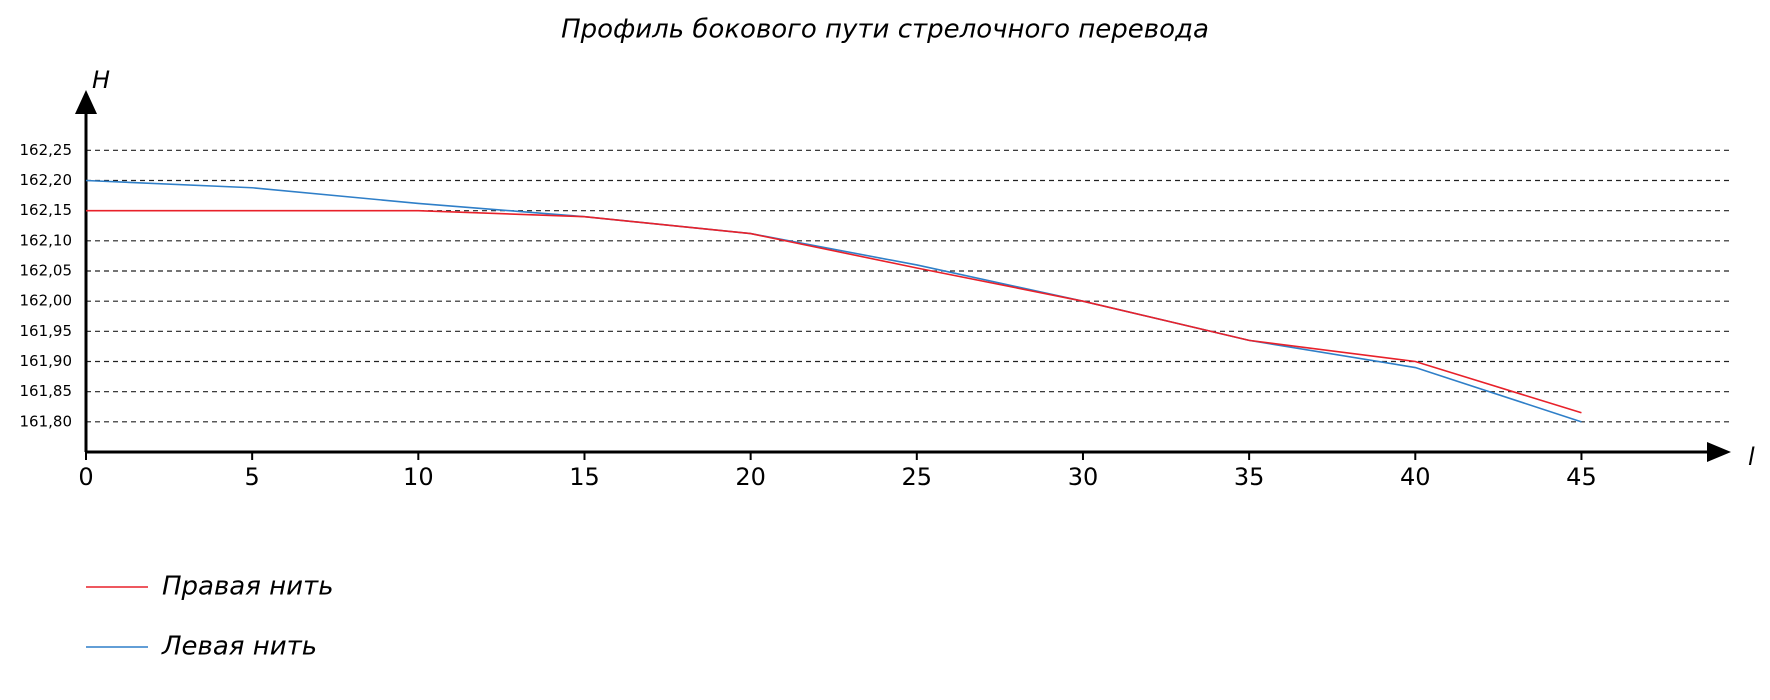 The image size is (1770, 700). What do you see at coordinates (46, 361) in the screenshot?
I see `y-tick-label: 161,90` at bounding box center [46, 361].